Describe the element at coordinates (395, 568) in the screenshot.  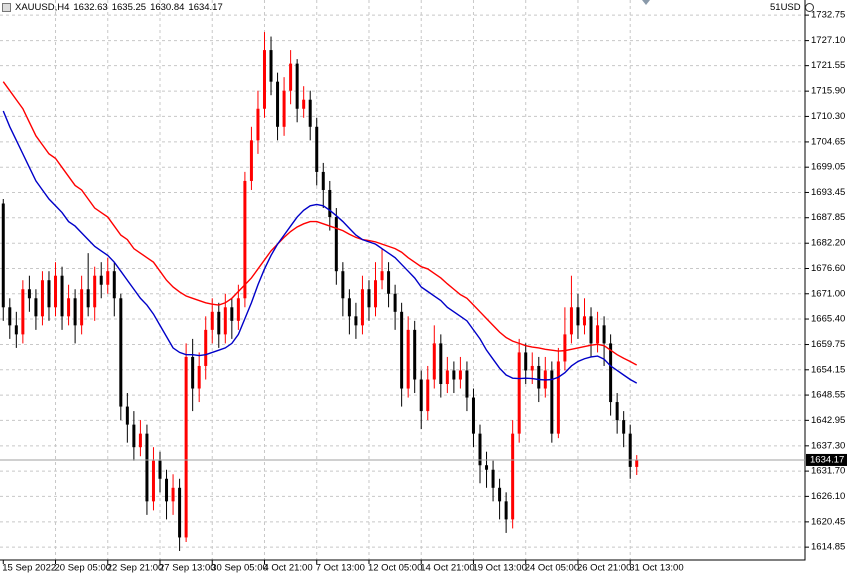
I see `x-tick-label: 12 Oct 05:00` at that location.